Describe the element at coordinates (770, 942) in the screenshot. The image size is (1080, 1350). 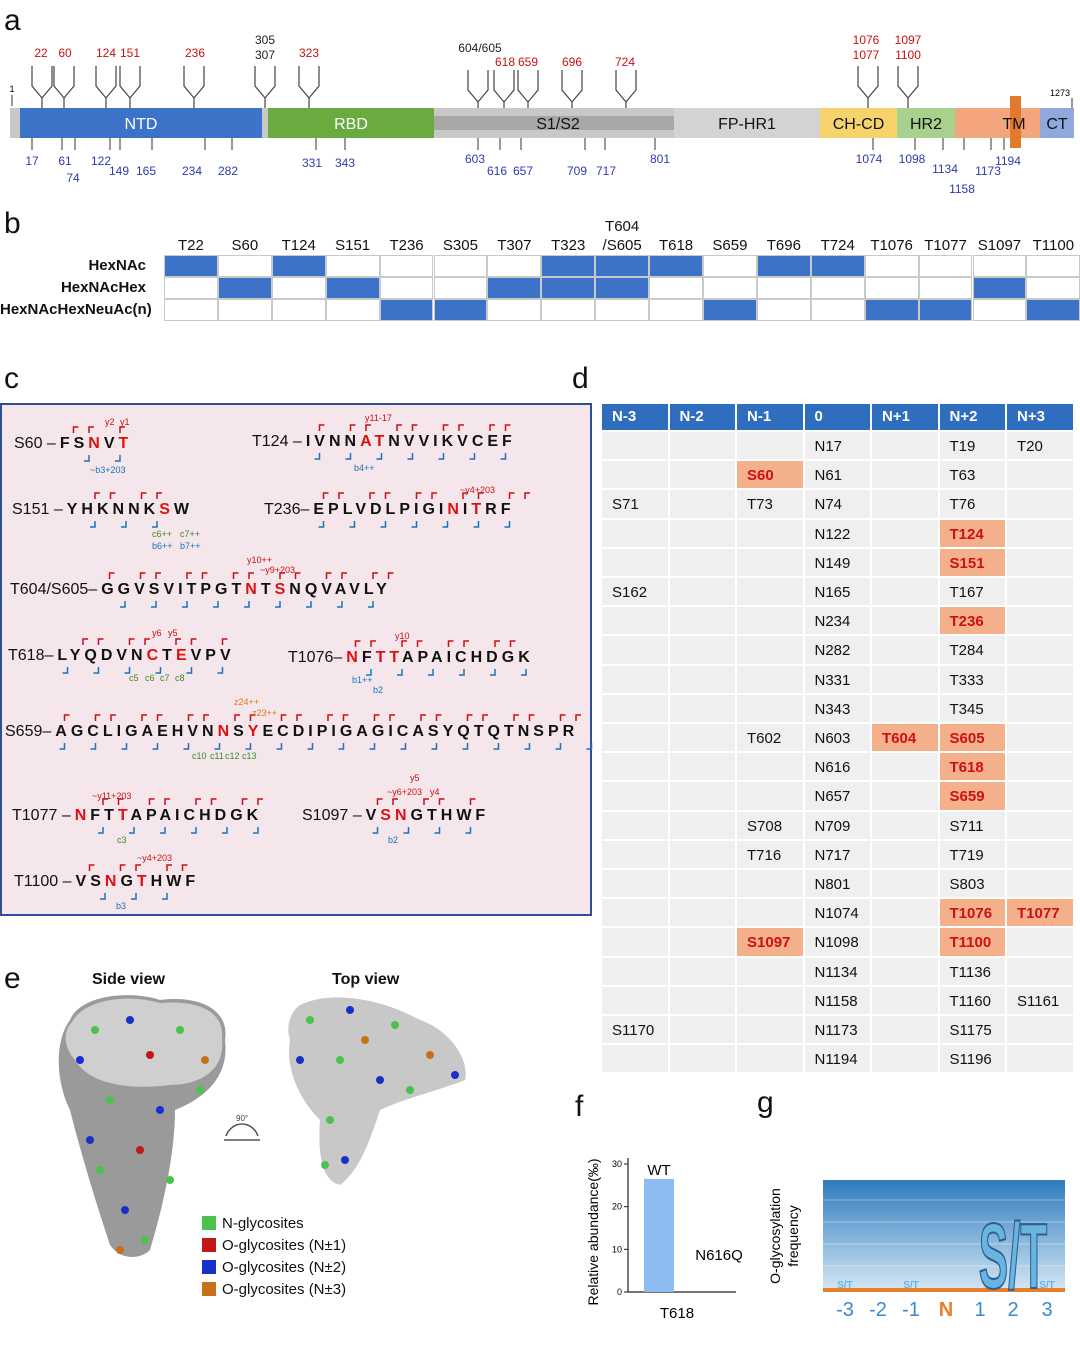
I see `table-cell: S1097` at that location.